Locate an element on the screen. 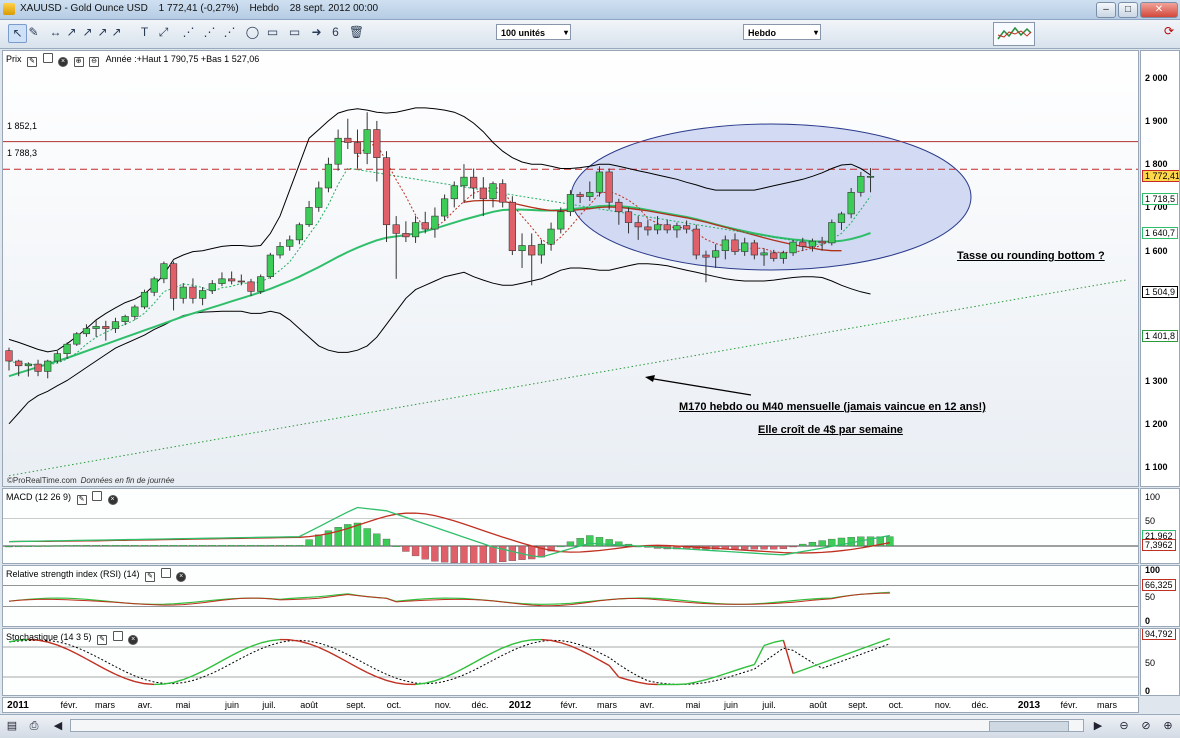 The width and height of the screenshot is (1180, 738). horizontal-scrollbar is located at coordinates (577, 725).